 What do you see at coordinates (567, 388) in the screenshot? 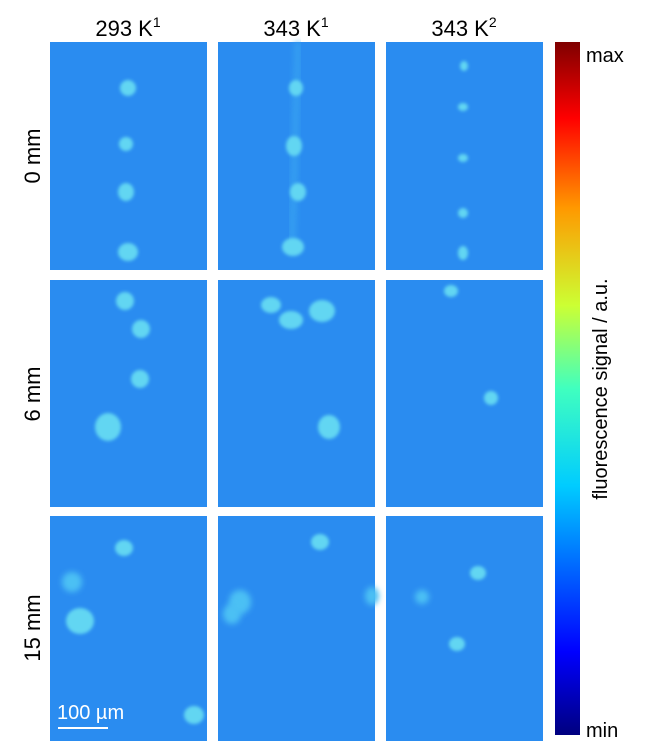
I see `colorbar` at bounding box center [567, 388].